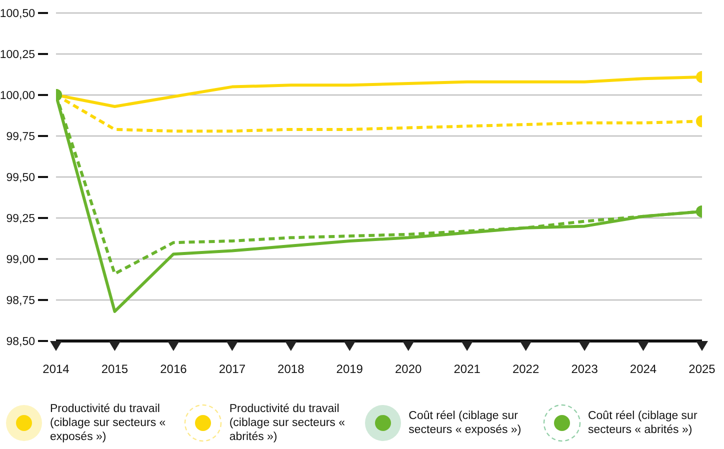  What do you see at coordinates (17, 55) in the screenshot?
I see `y-tick-label: 100,25` at bounding box center [17, 55].